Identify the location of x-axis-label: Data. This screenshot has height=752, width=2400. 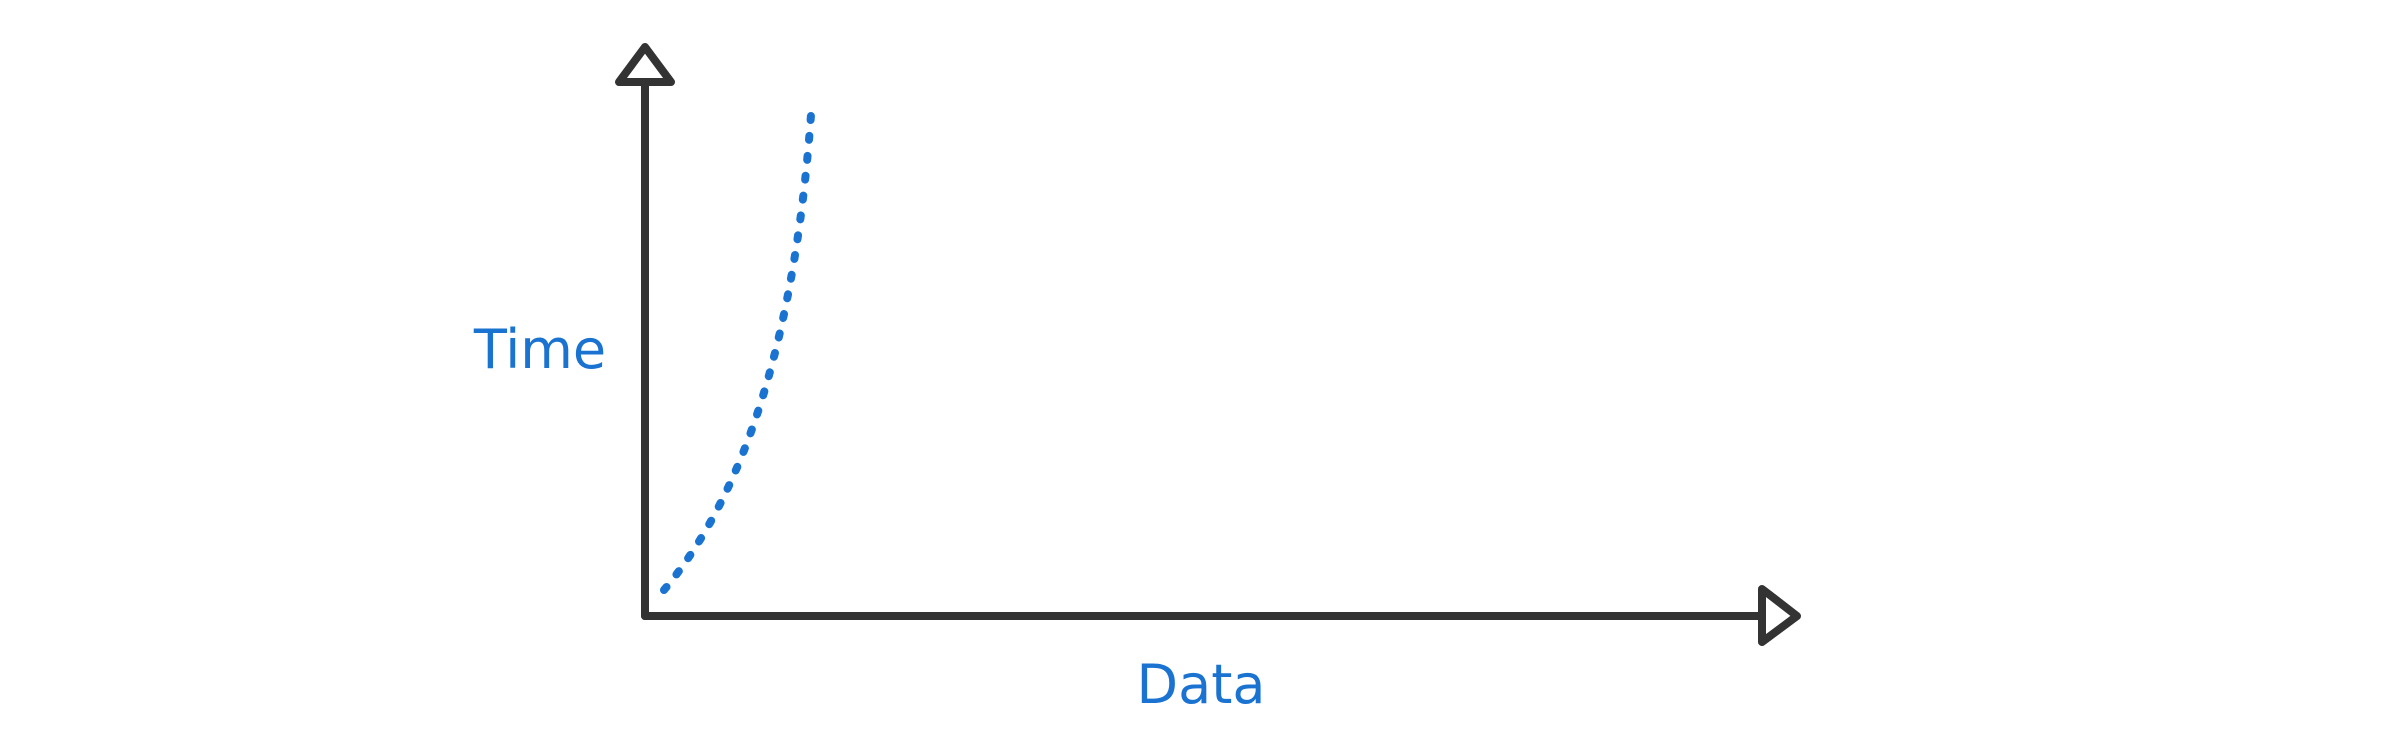
(1201, 684).